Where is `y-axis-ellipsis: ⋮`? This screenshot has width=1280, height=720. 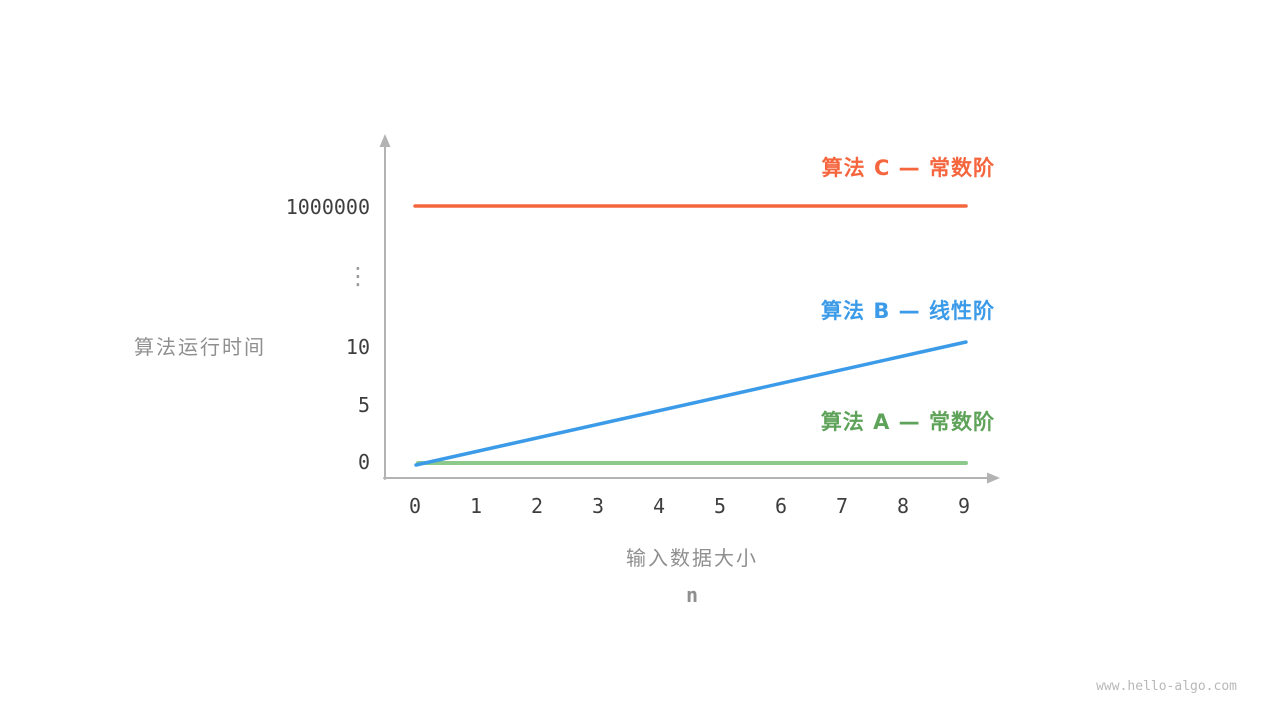 y-axis-ellipsis: ⋮ is located at coordinates (358, 276).